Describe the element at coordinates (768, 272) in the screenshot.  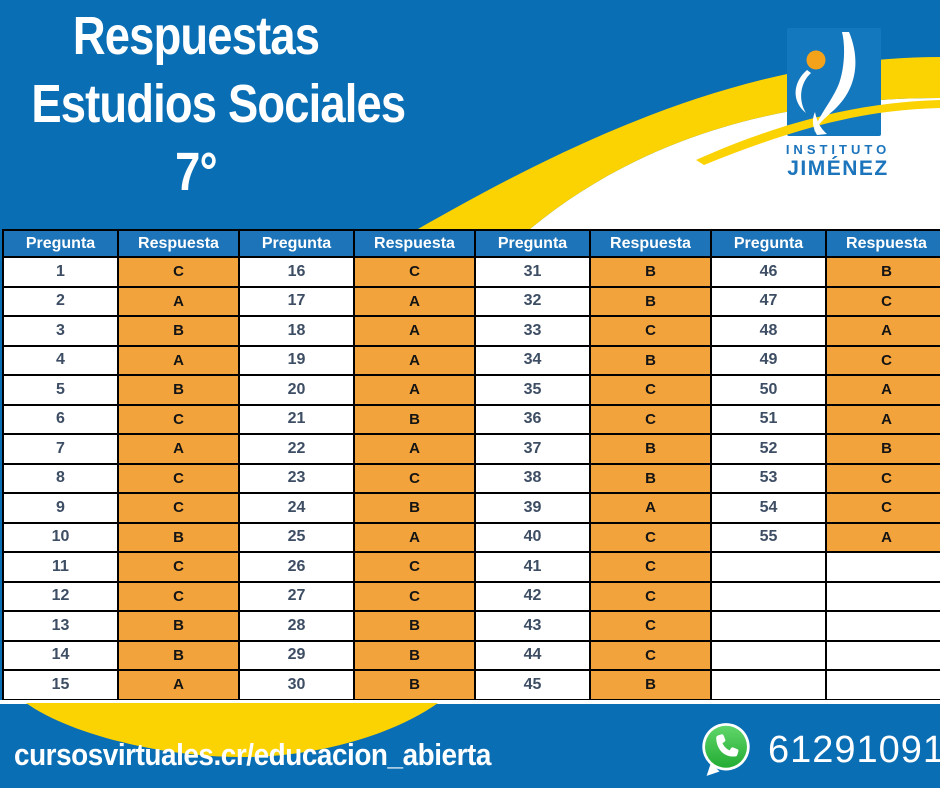
I see `question-number-cell: 46` at that location.